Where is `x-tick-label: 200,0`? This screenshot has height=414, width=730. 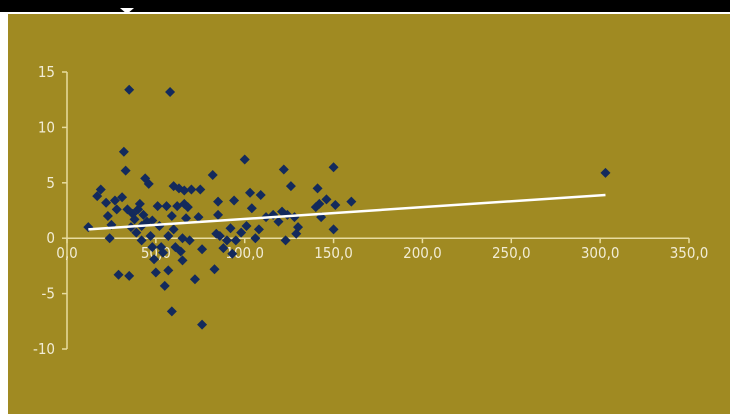
x-tick-label: 200,0 is located at coordinates (422, 253).